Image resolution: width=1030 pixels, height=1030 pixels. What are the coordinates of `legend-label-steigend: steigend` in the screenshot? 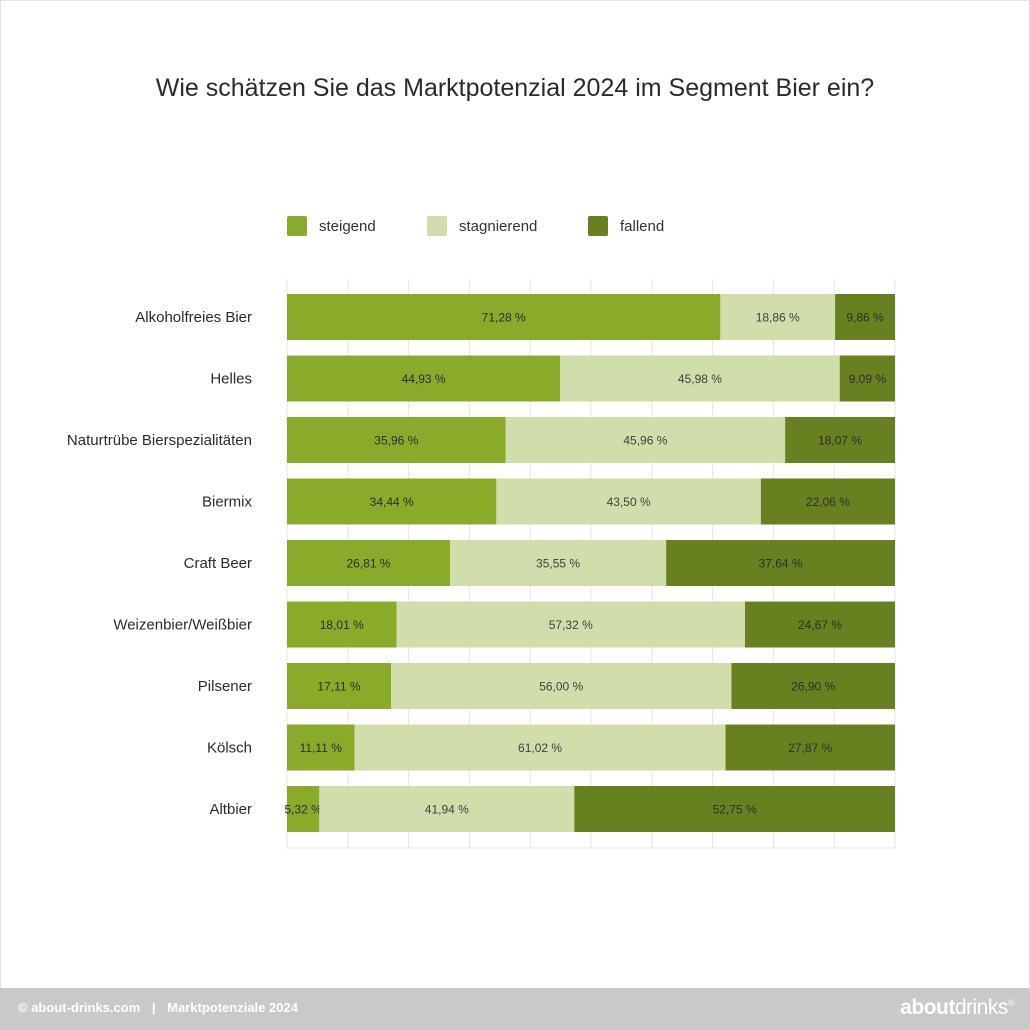 It's located at (347, 226).